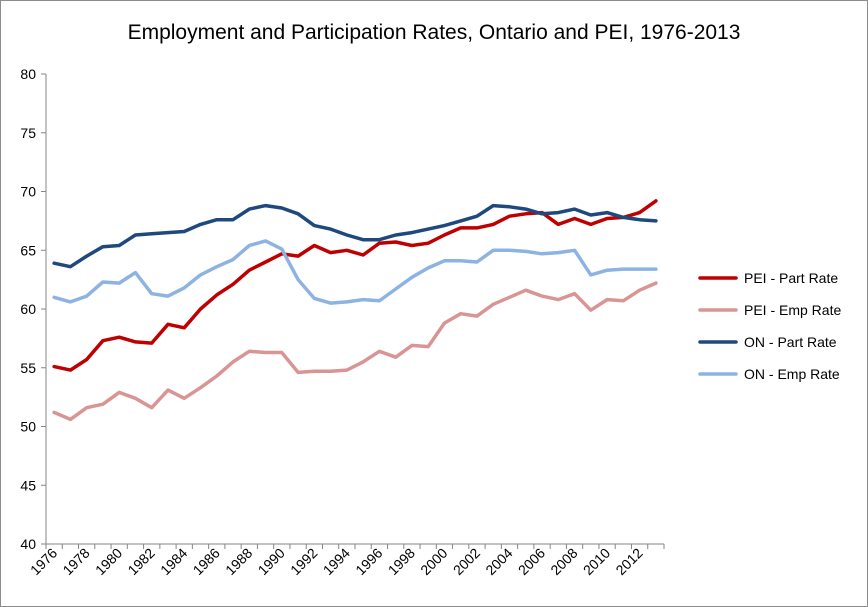 The width and height of the screenshot is (868, 607). What do you see at coordinates (28, 133) in the screenshot?
I see `y-tick-label: 75` at bounding box center [28, 133].